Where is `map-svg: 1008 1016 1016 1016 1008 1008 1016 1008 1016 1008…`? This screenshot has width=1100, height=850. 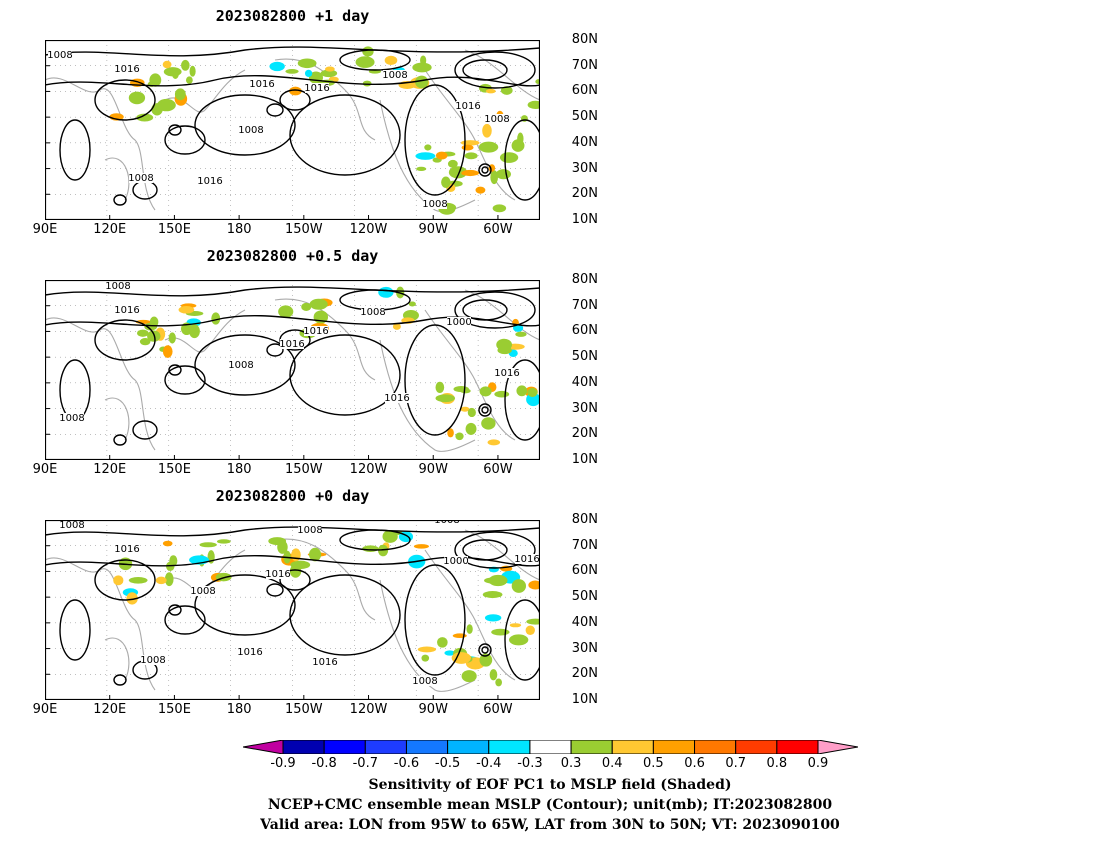 map-svg: 1008 1016 1016 1016 1008 1008 1016 1008 1016 1008… is located at coordinates (292, 130).